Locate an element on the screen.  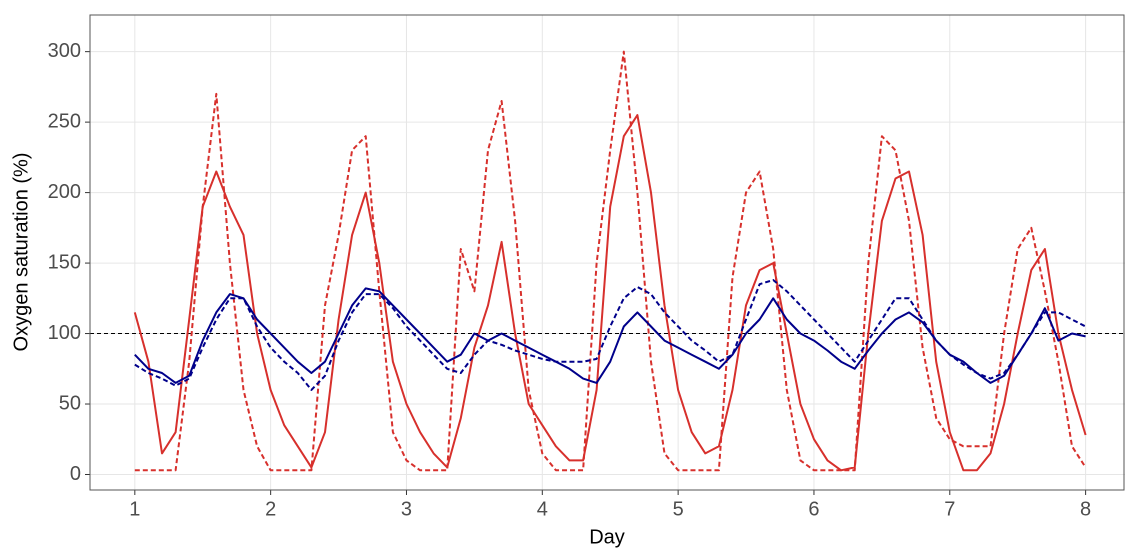
x-tick-label: 5 is located at coordinates (678, 509).